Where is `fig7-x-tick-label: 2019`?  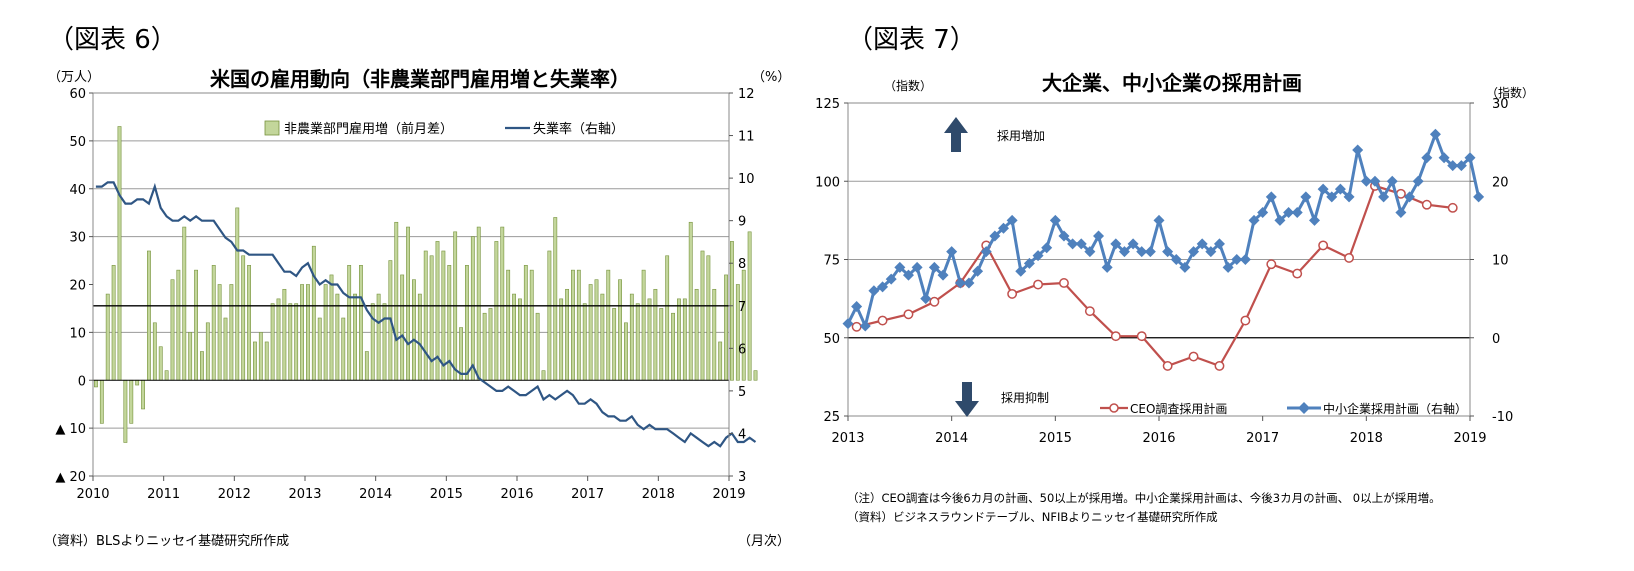
fig7-x-tick-label: 2019 is located at coordinates (1469, 438).